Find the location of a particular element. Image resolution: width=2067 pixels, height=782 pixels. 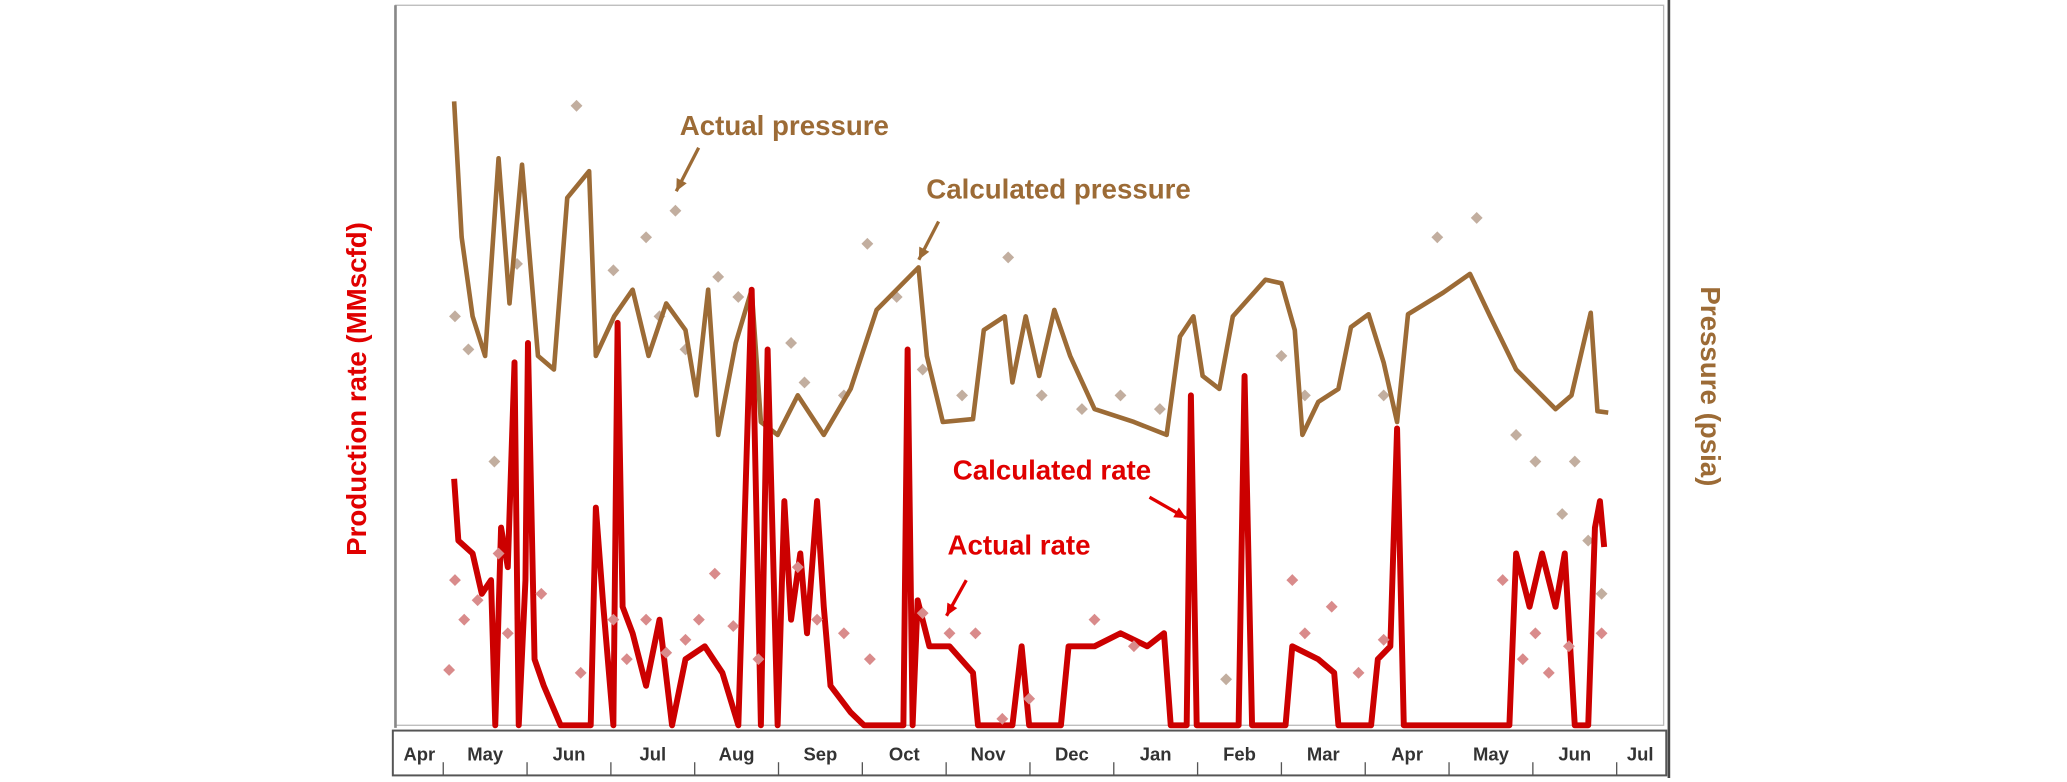

x-tick-label: Nov is located at coordinates (989, 753).